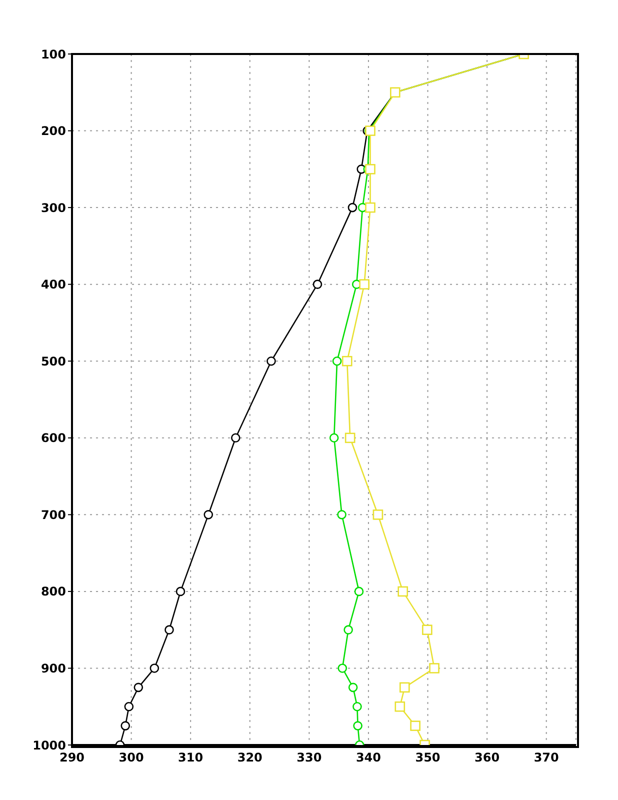 This screenshot has height=800, width=618. What do you see at coordinates (53, 131) in the screenshot?
I see `y-tick-label: 200` at bounding box center [53, 131].